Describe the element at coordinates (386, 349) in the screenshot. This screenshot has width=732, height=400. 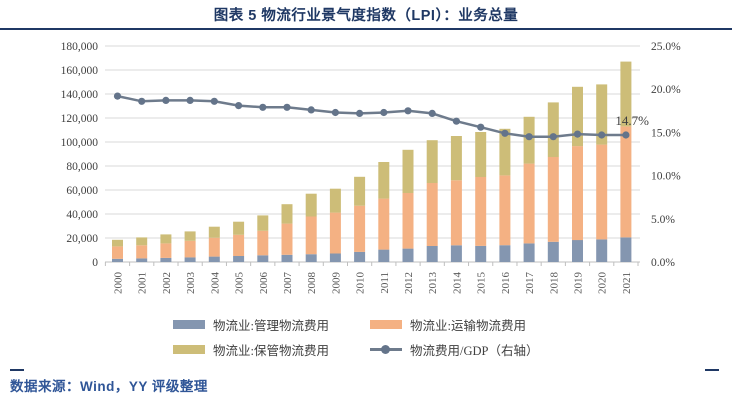
I see `line-marker-swatch-icon` at that location.